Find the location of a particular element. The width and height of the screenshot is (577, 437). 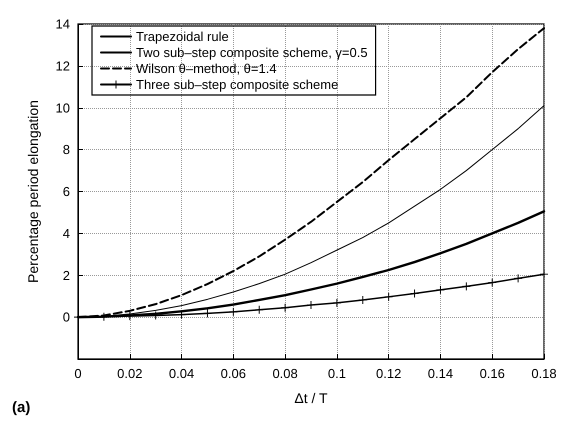

x-tick-label: 0.14 is located at coordinates (441, 373).